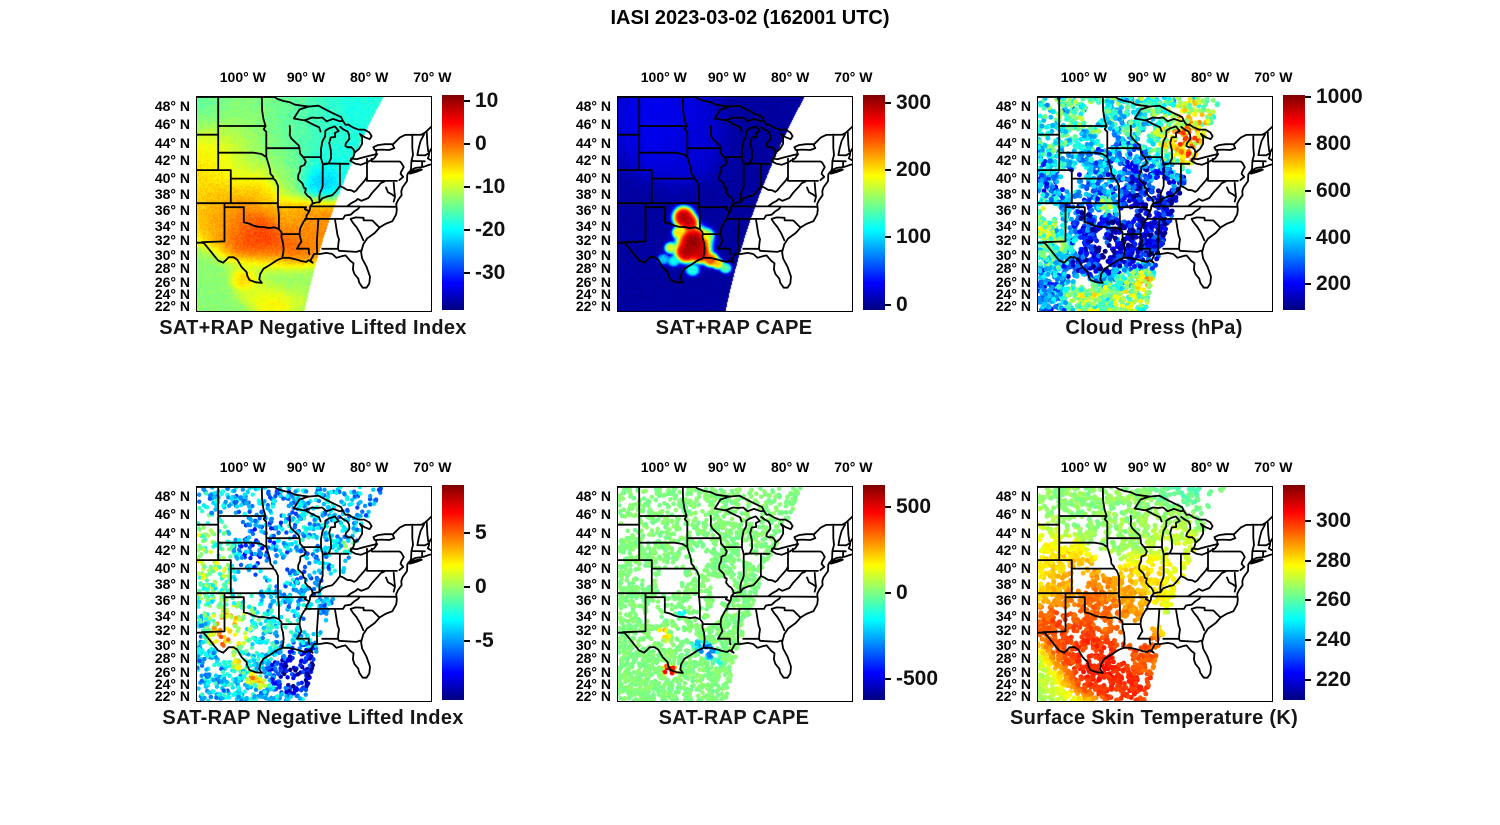 This screenshot has width=1500, height=825. I want to click on colorbar: 1000 800 600 400 200, so click(1340, 199).